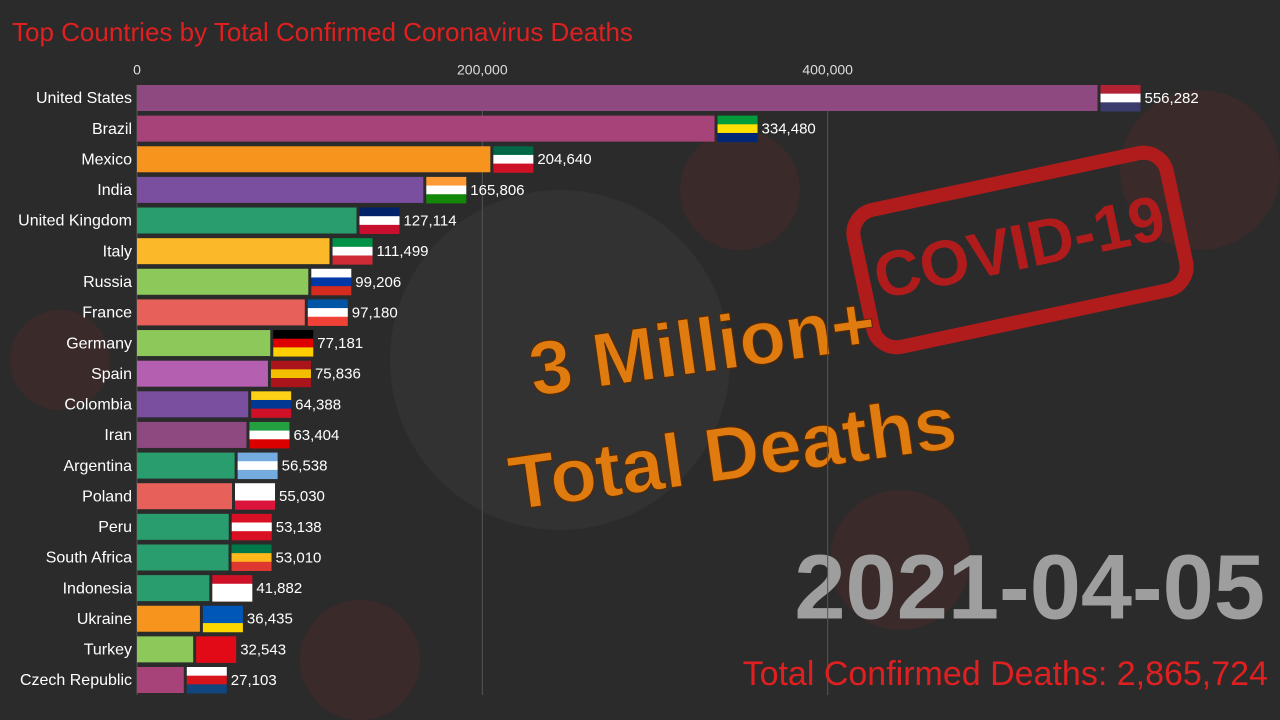 The width and height of the screenshot is (1280, 720). I want to click on value-label: 27,103, so click(254, 680).